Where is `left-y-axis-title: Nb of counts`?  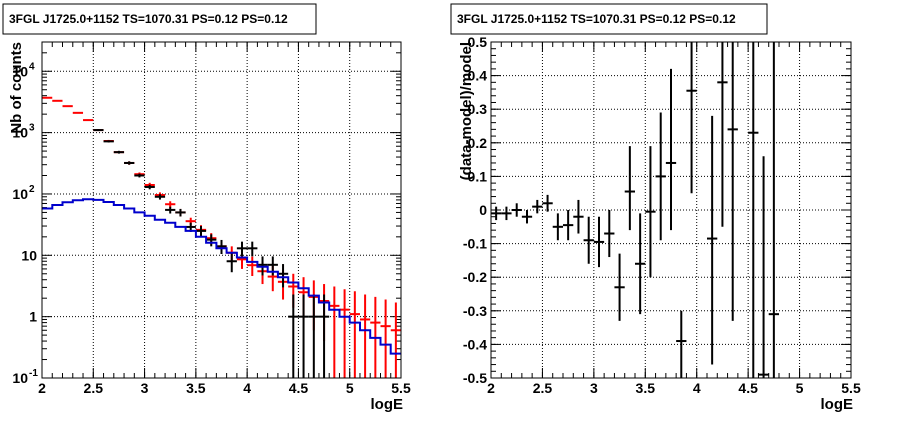 left-y-axis-title: Nb of counts is located at coordinates (16, 88).